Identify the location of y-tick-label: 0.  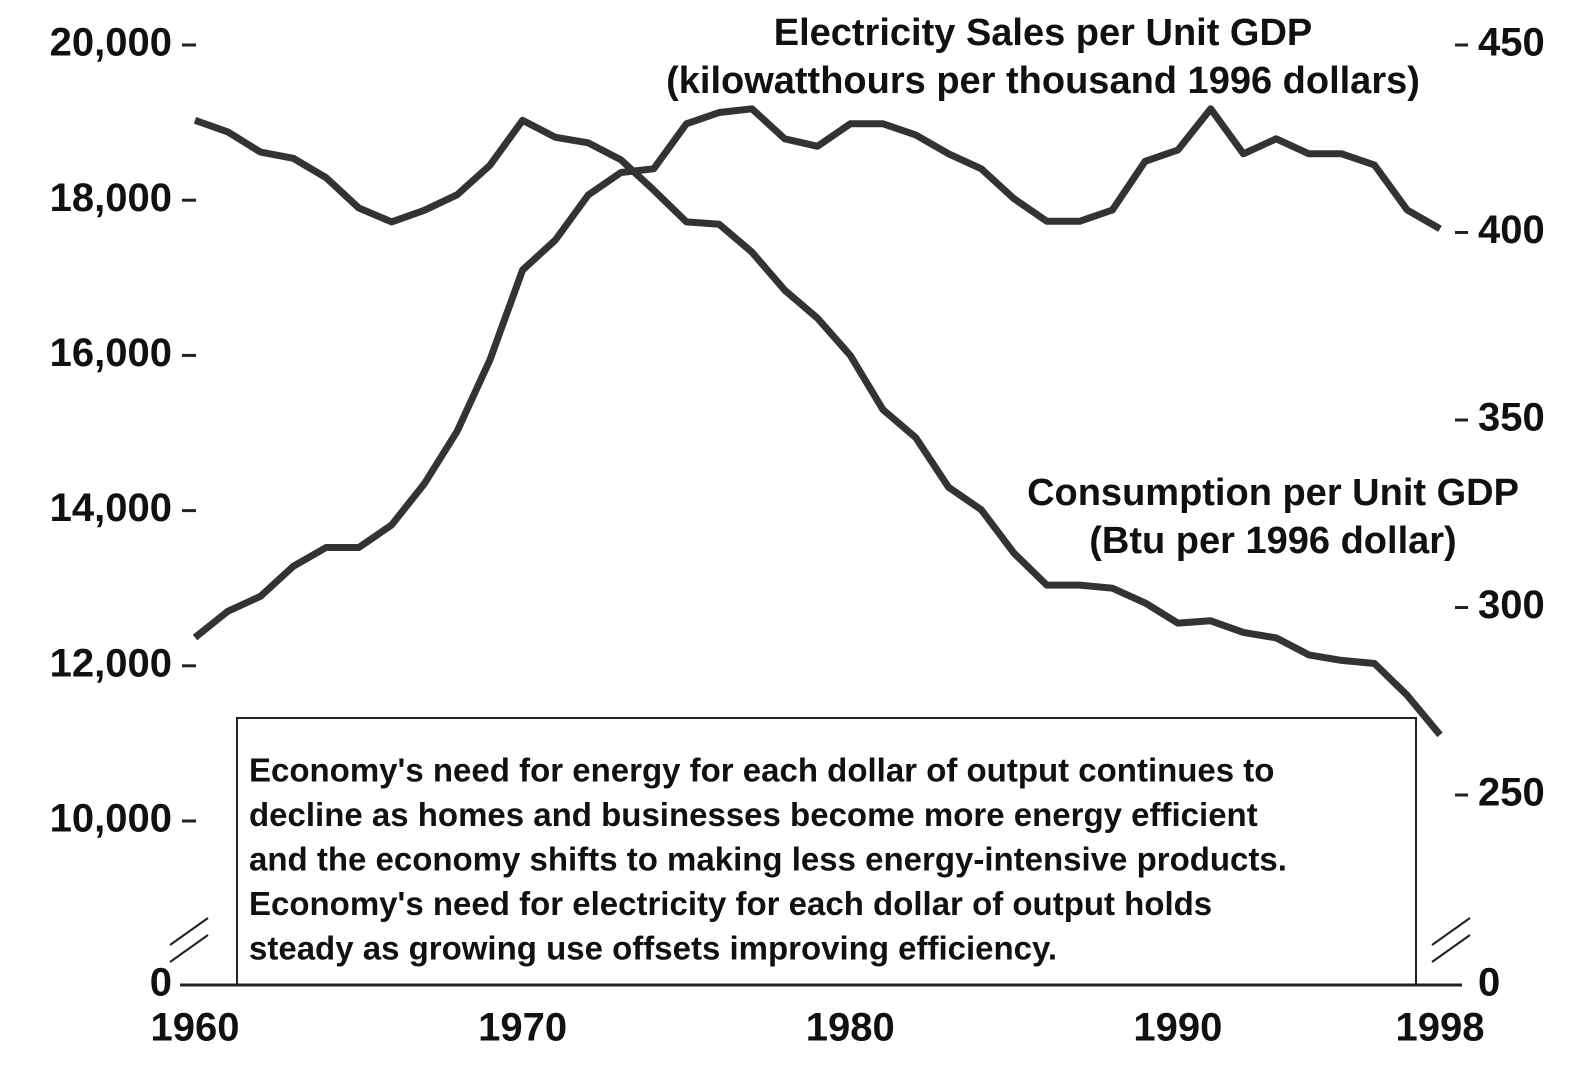
(161, 983).